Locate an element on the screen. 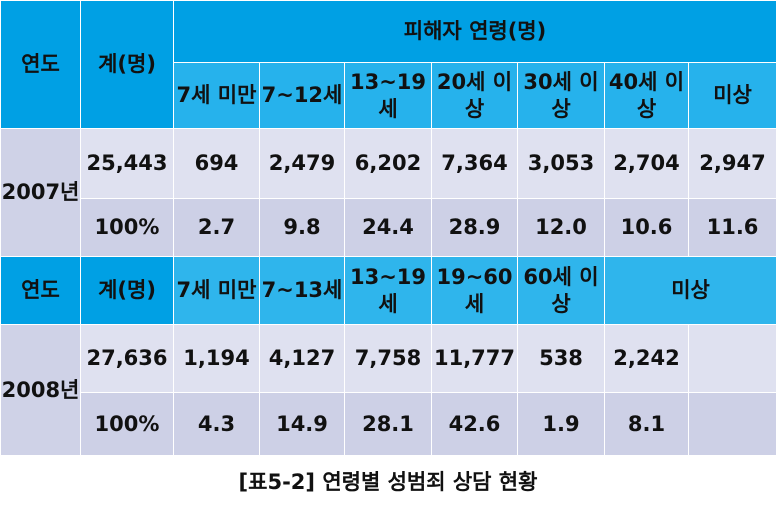 The height and width of the screenshot is (507, 776). count-cell: 2,947 is located at coordinates (731, 163).